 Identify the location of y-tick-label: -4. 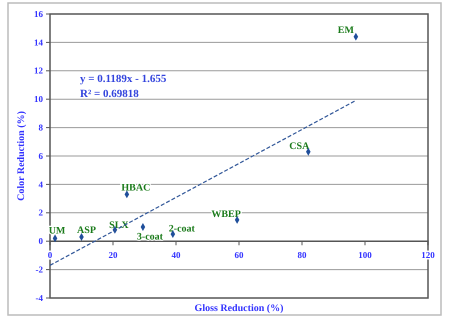
(40, 297).